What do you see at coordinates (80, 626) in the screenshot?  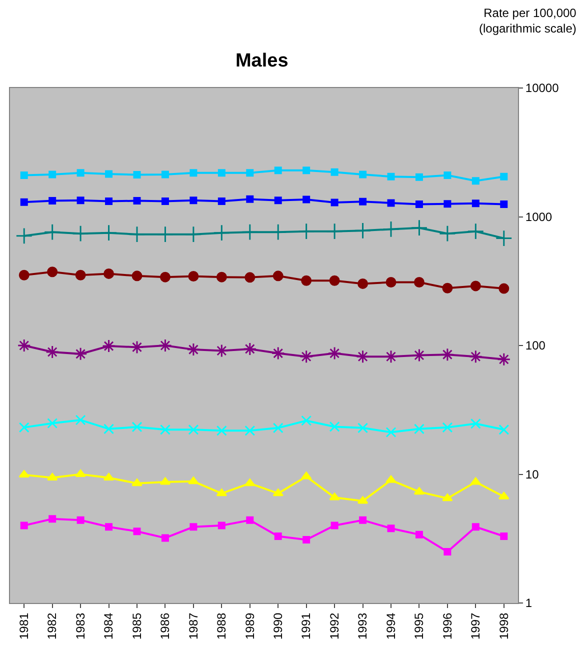 I see `x-tick-label: 1983` at bounding box center [80, 626].